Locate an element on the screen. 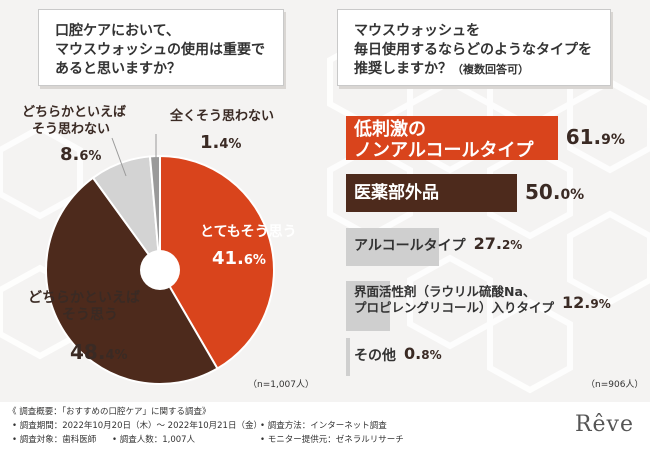 Image resolution: width=650 pixels, height=450 pixels. pie-sample-size: （n=1,007人） is located at coordinates (281, 385).